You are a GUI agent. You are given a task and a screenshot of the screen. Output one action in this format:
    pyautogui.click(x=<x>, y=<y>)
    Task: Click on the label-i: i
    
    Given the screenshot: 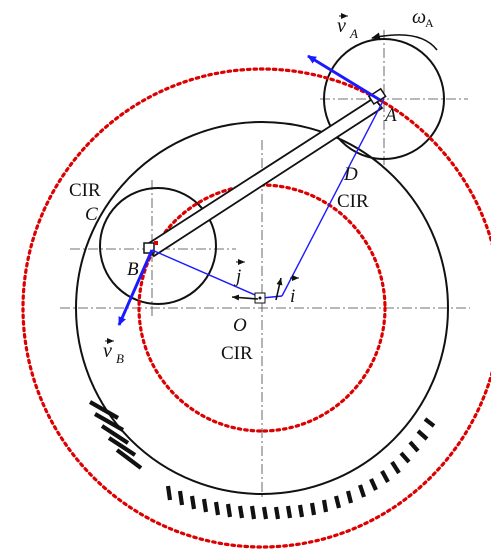 What is the action you would take?
    pyautogui.click(x=294, y=291)
    